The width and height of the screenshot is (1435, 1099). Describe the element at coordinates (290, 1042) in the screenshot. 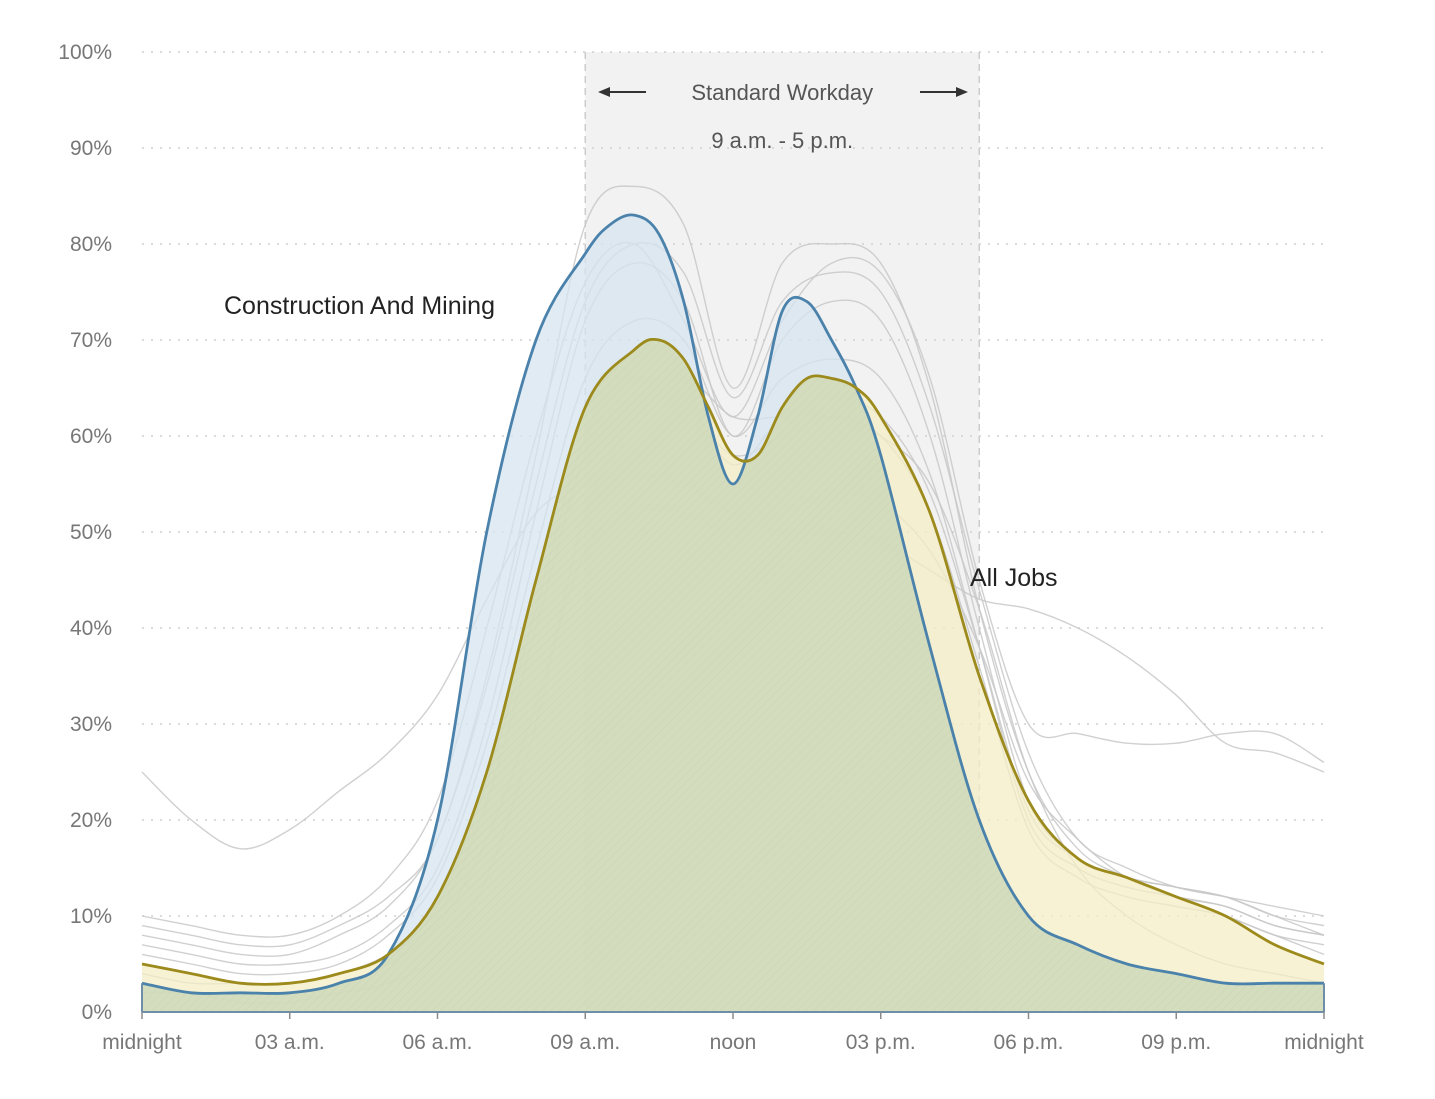

I see `x-tick-label: 03 a.m.` at that location.